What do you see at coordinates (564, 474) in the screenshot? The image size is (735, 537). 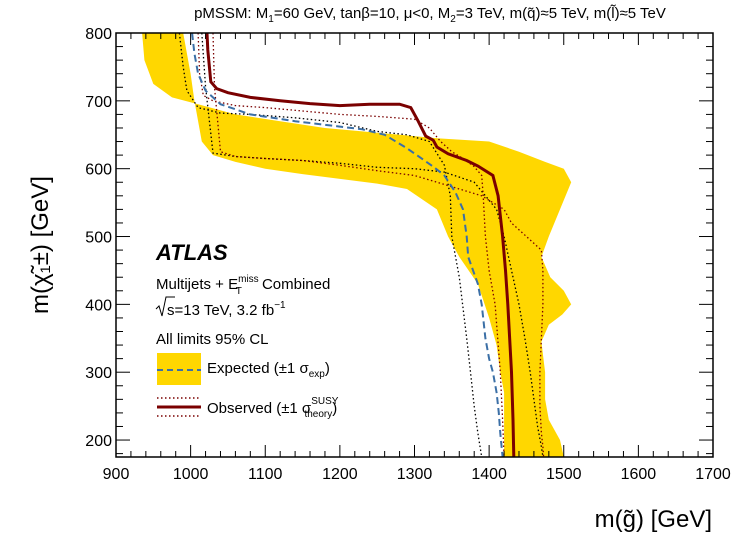 I see `x-tick-label: 1500` at bounding box center [564, 474].